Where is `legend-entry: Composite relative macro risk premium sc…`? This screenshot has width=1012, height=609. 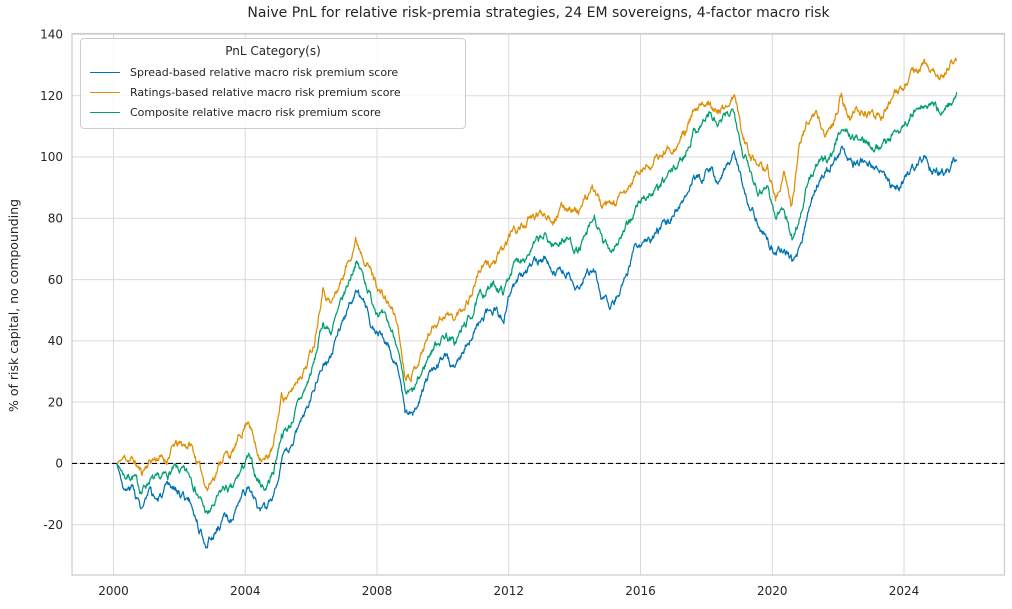
legend-entry: Composite relative macro risk premium sc… is located at coordinates (273, 112).